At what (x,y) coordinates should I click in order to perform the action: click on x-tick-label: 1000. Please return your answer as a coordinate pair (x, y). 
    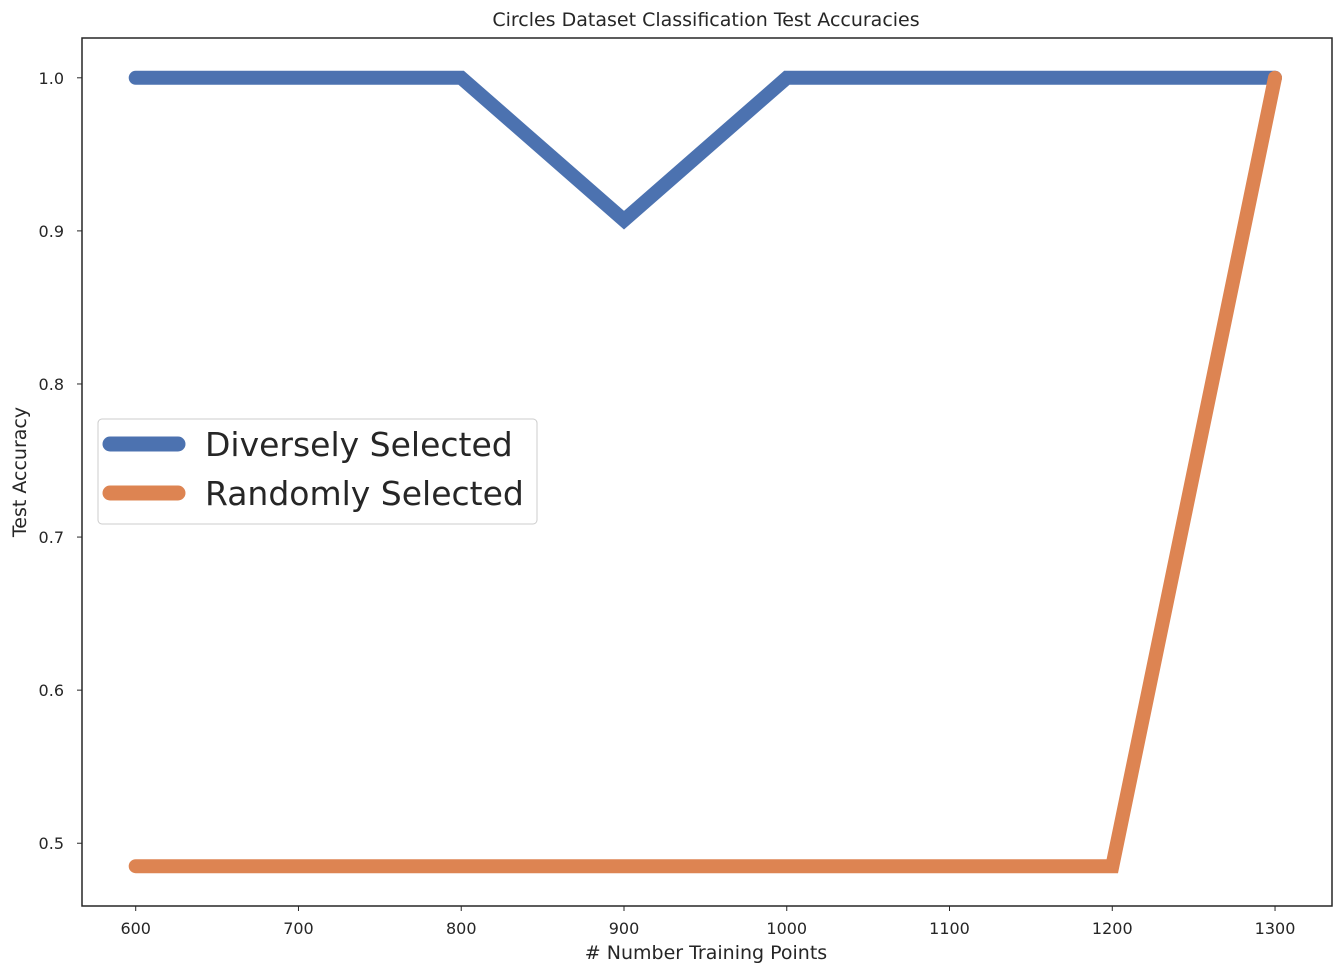
    Looking at the image, I should click on (786, 928).